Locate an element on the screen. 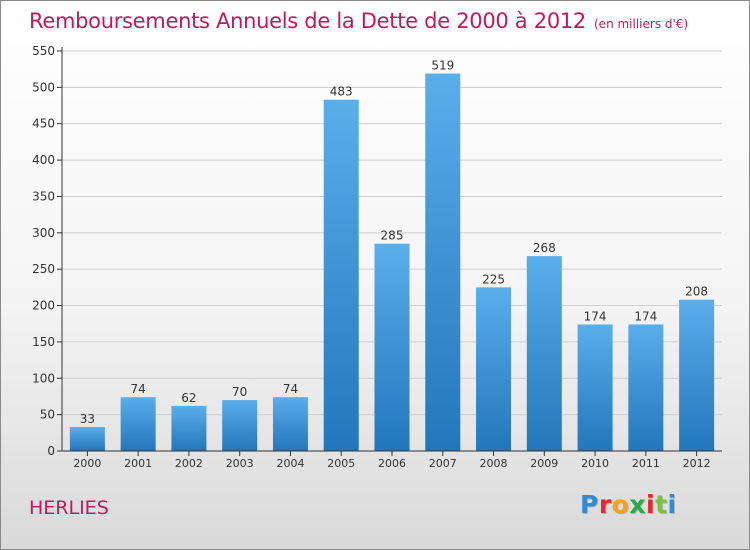  x-tick-label: 2012 is located at coordinates (697, 463).